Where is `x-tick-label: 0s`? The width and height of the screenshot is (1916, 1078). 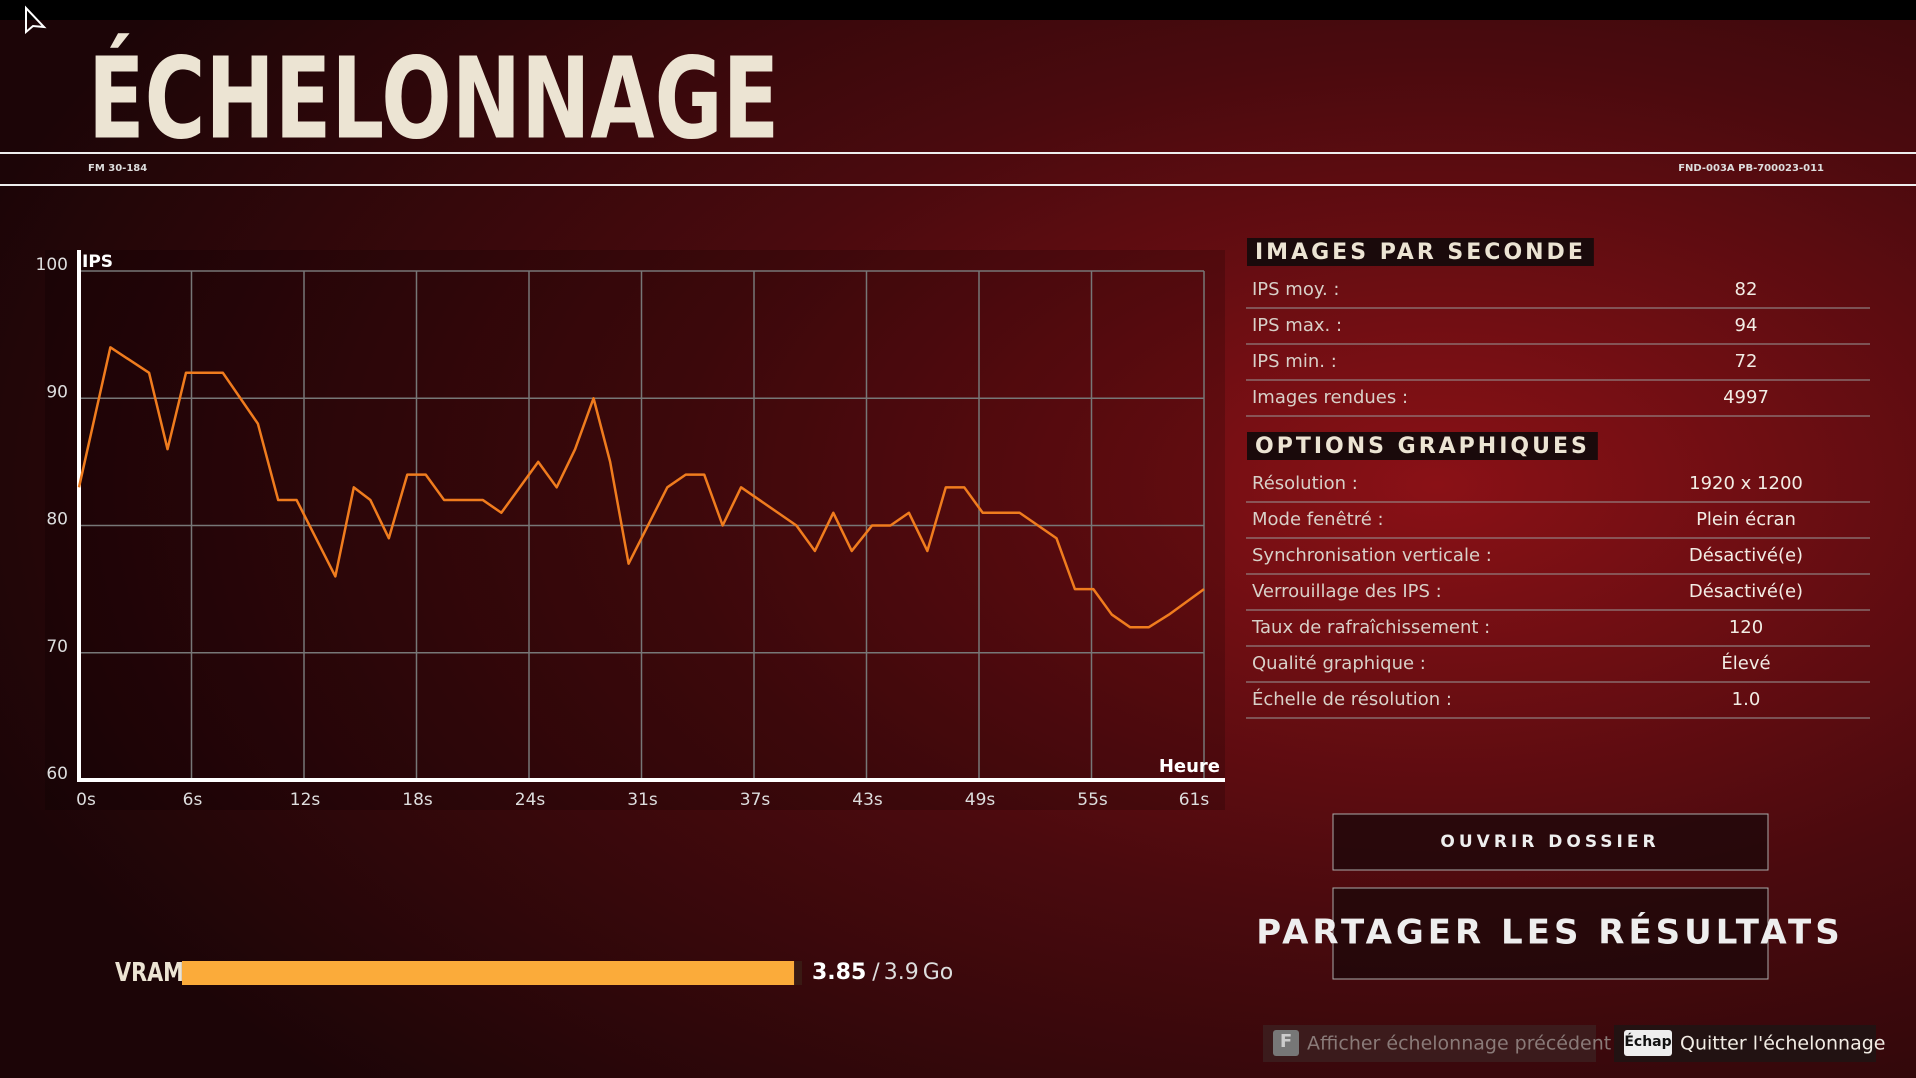
x-tick-label: 0s is located at coordinates (86, 800).